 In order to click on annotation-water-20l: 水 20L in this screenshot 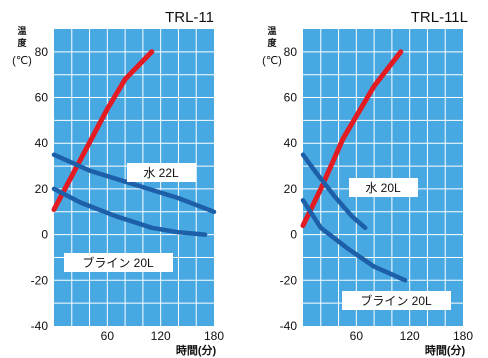, I will do `click(383, 187)`.